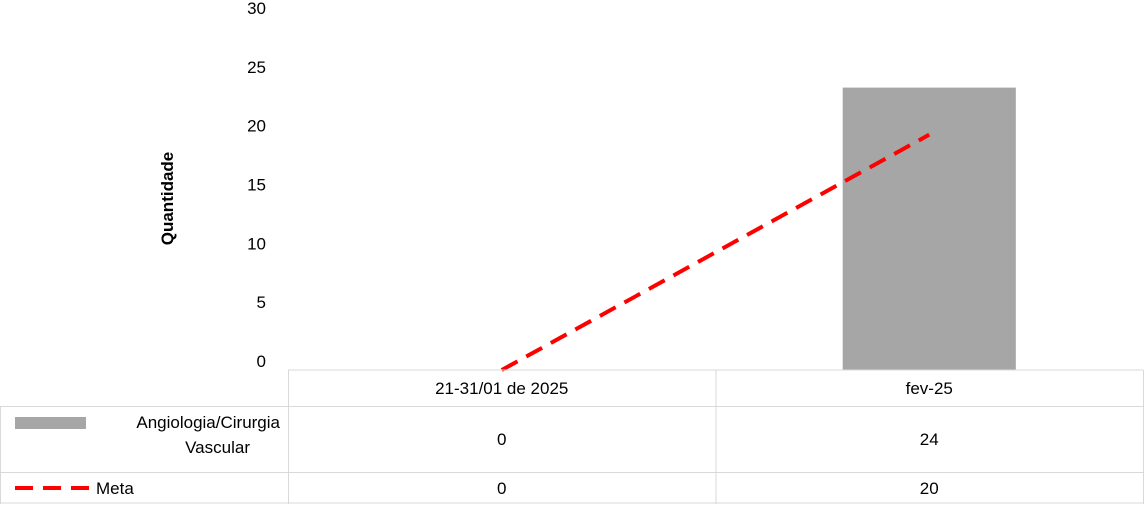  Describe the element at coordinates (261, 361) in the screenshot. I see `y-tick-label: 0` at that location.